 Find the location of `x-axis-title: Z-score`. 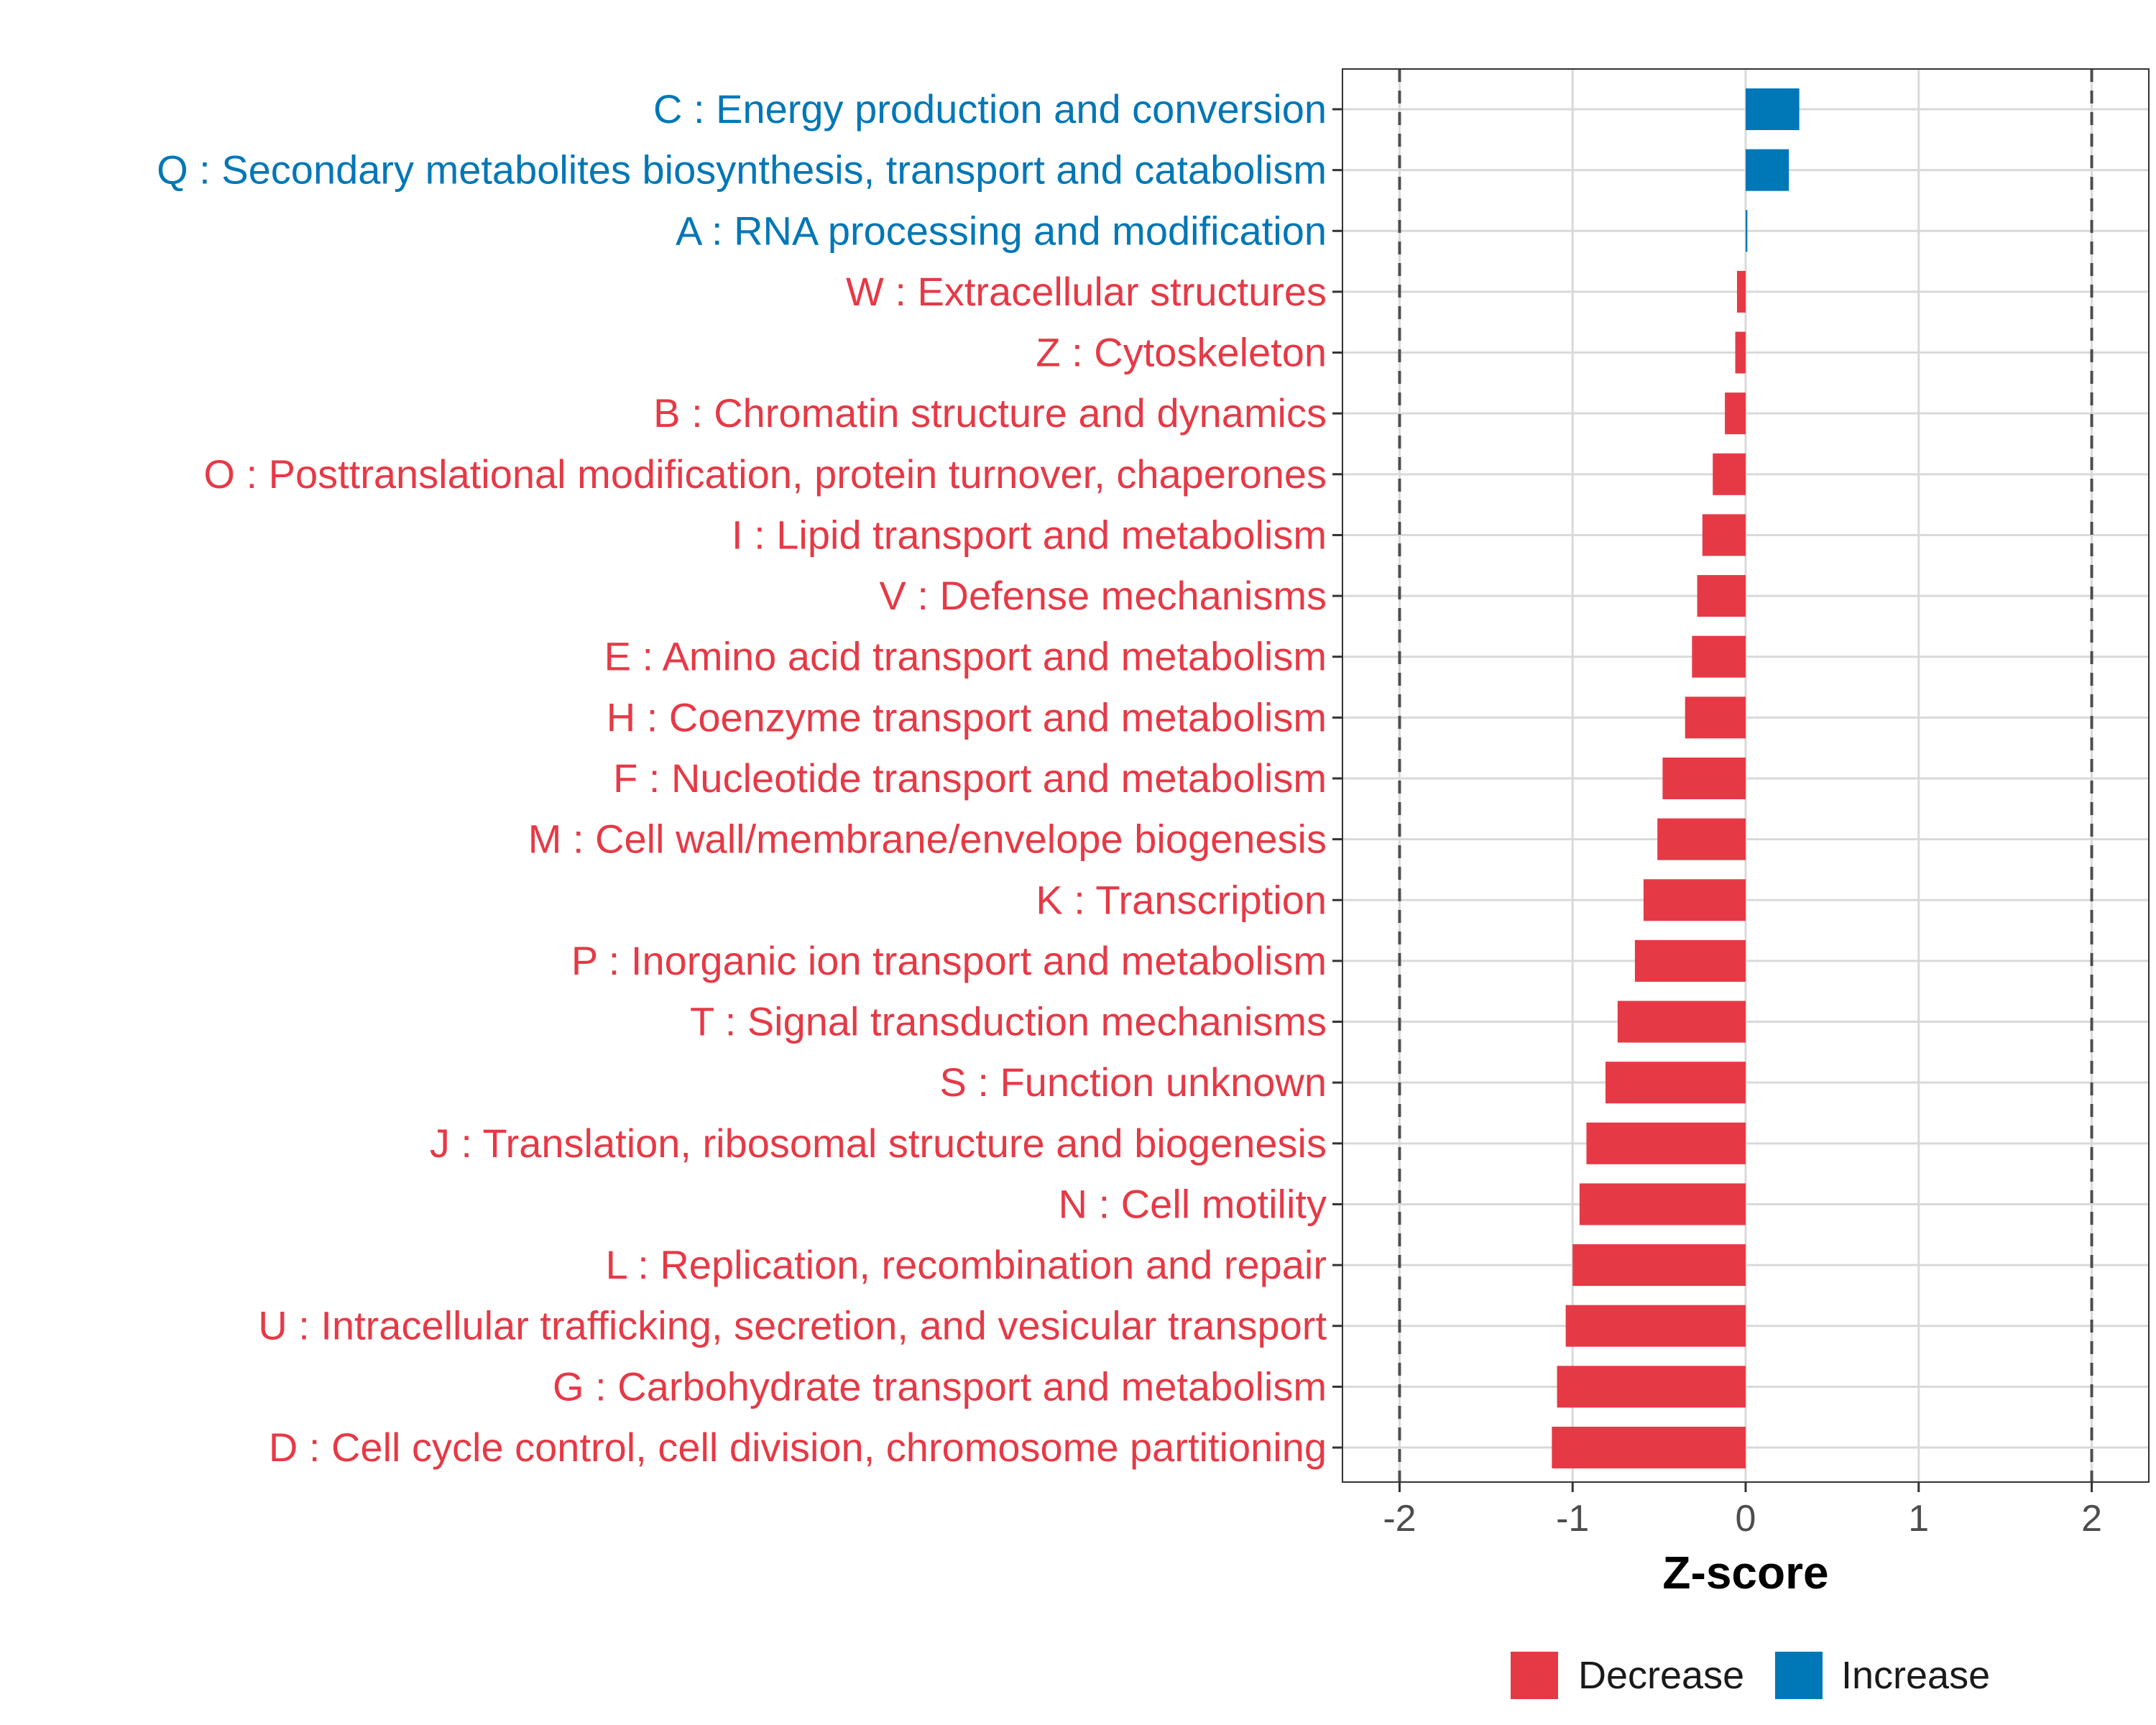

x-axis-title: Z-score is located at coordinates (1745, 1572).